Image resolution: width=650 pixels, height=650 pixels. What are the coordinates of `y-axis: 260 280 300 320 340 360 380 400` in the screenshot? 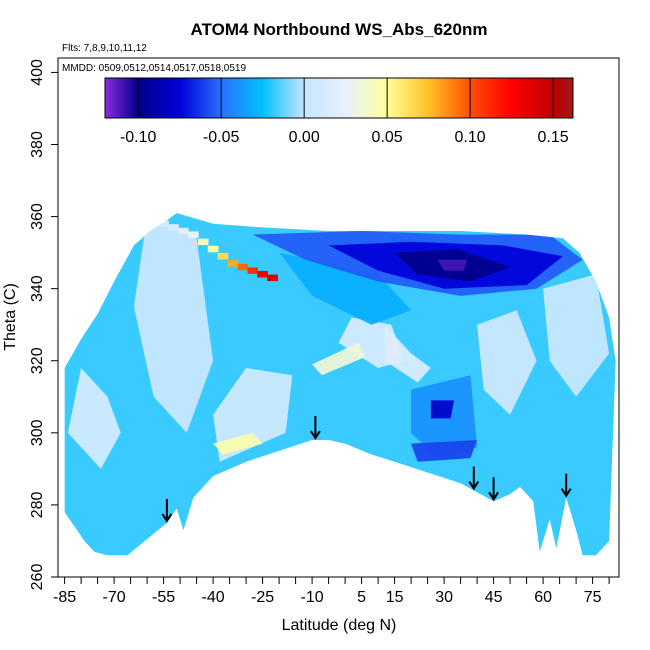 It's located at (43, 324).